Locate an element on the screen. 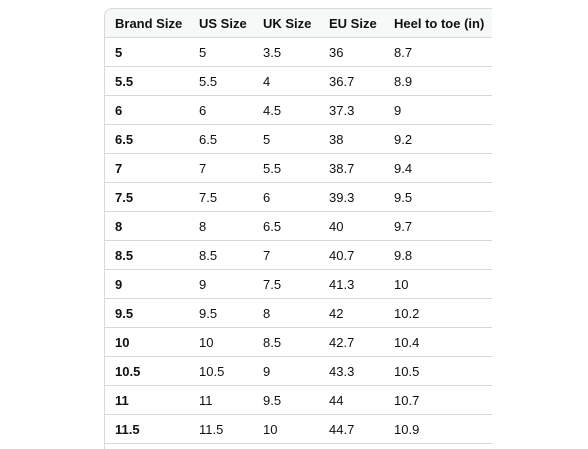 The image size is (588, 449). cell-eu-size: 38 is located at coordinates (351, 139).